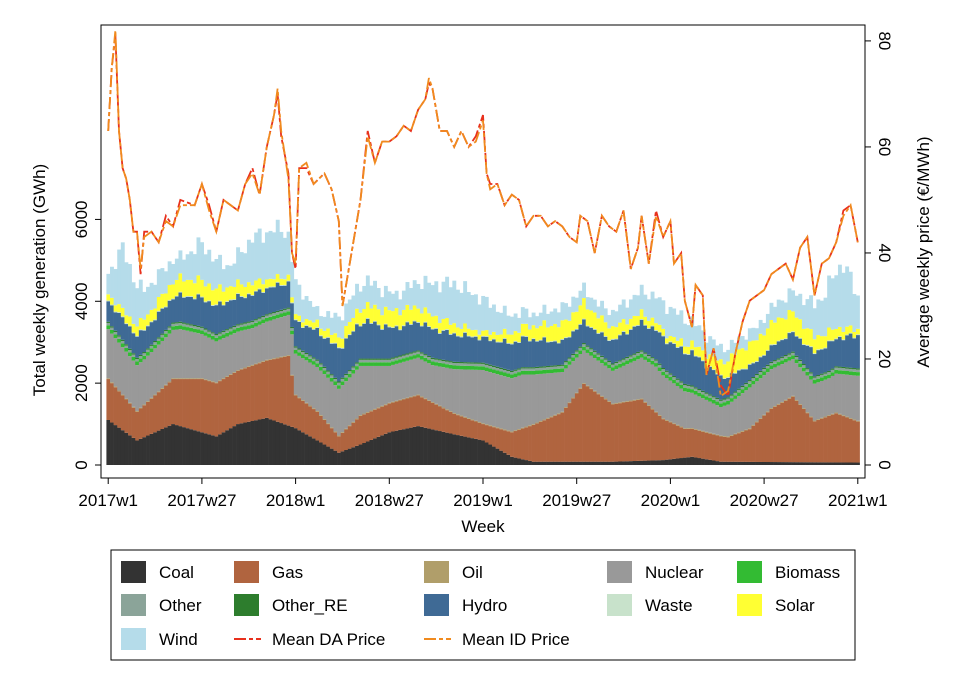 This screenshot has height=694, width=955. I want to click on legend-swatch-other, so click(133, 605).